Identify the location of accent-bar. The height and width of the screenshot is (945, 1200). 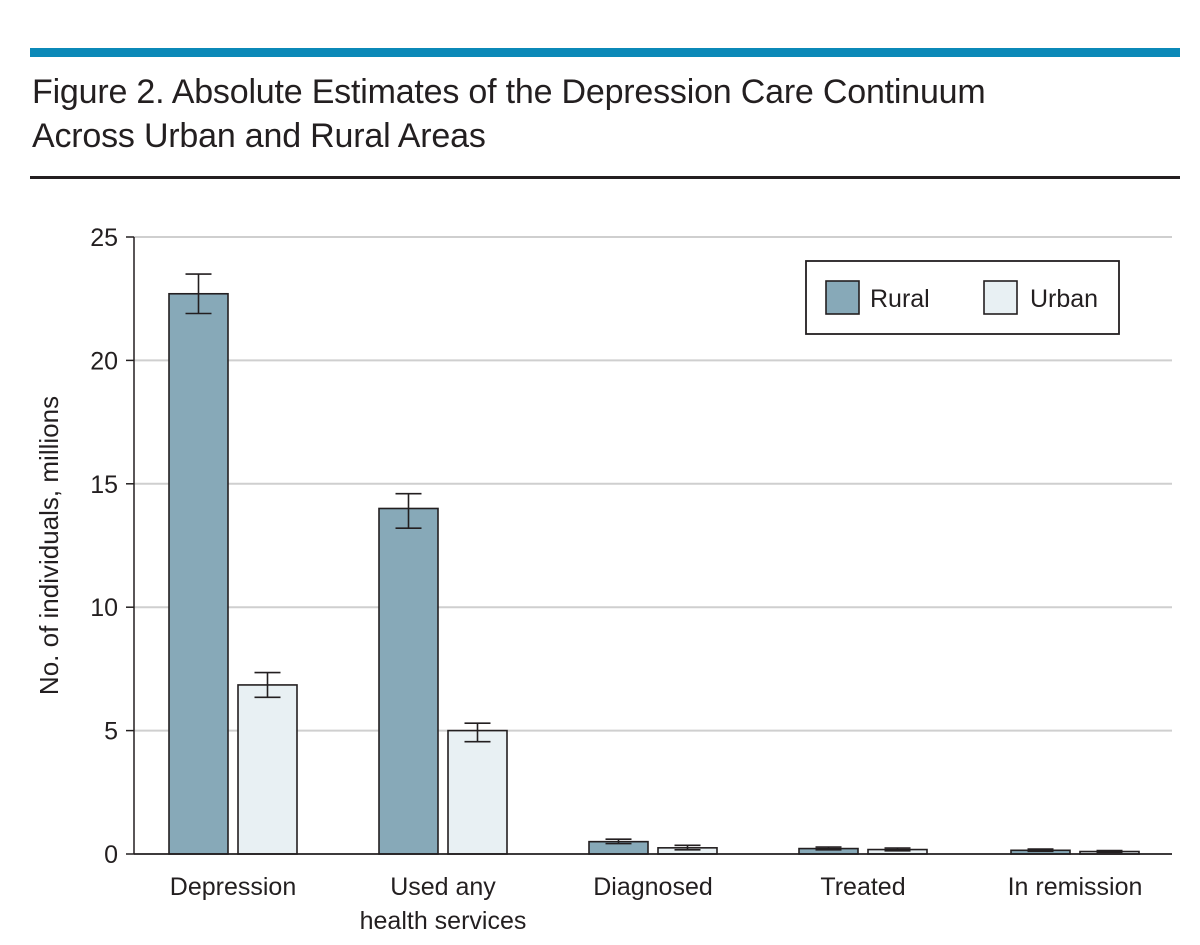
(605, 52).